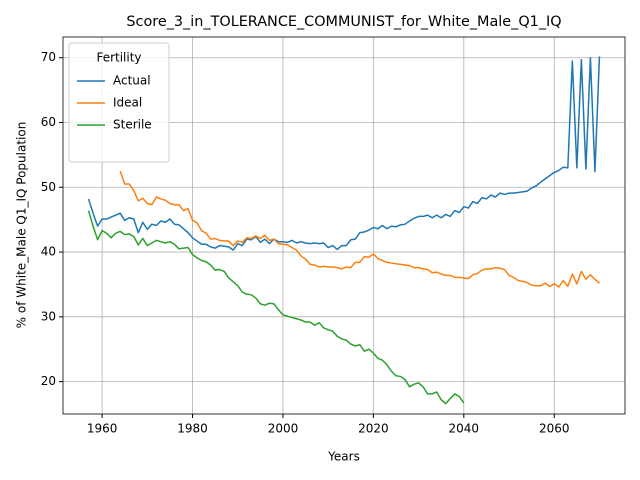 Image resolution: width=640 pixels, height=480 pixels. I want to click on x-tick-label: 1980, so click(192, 429).